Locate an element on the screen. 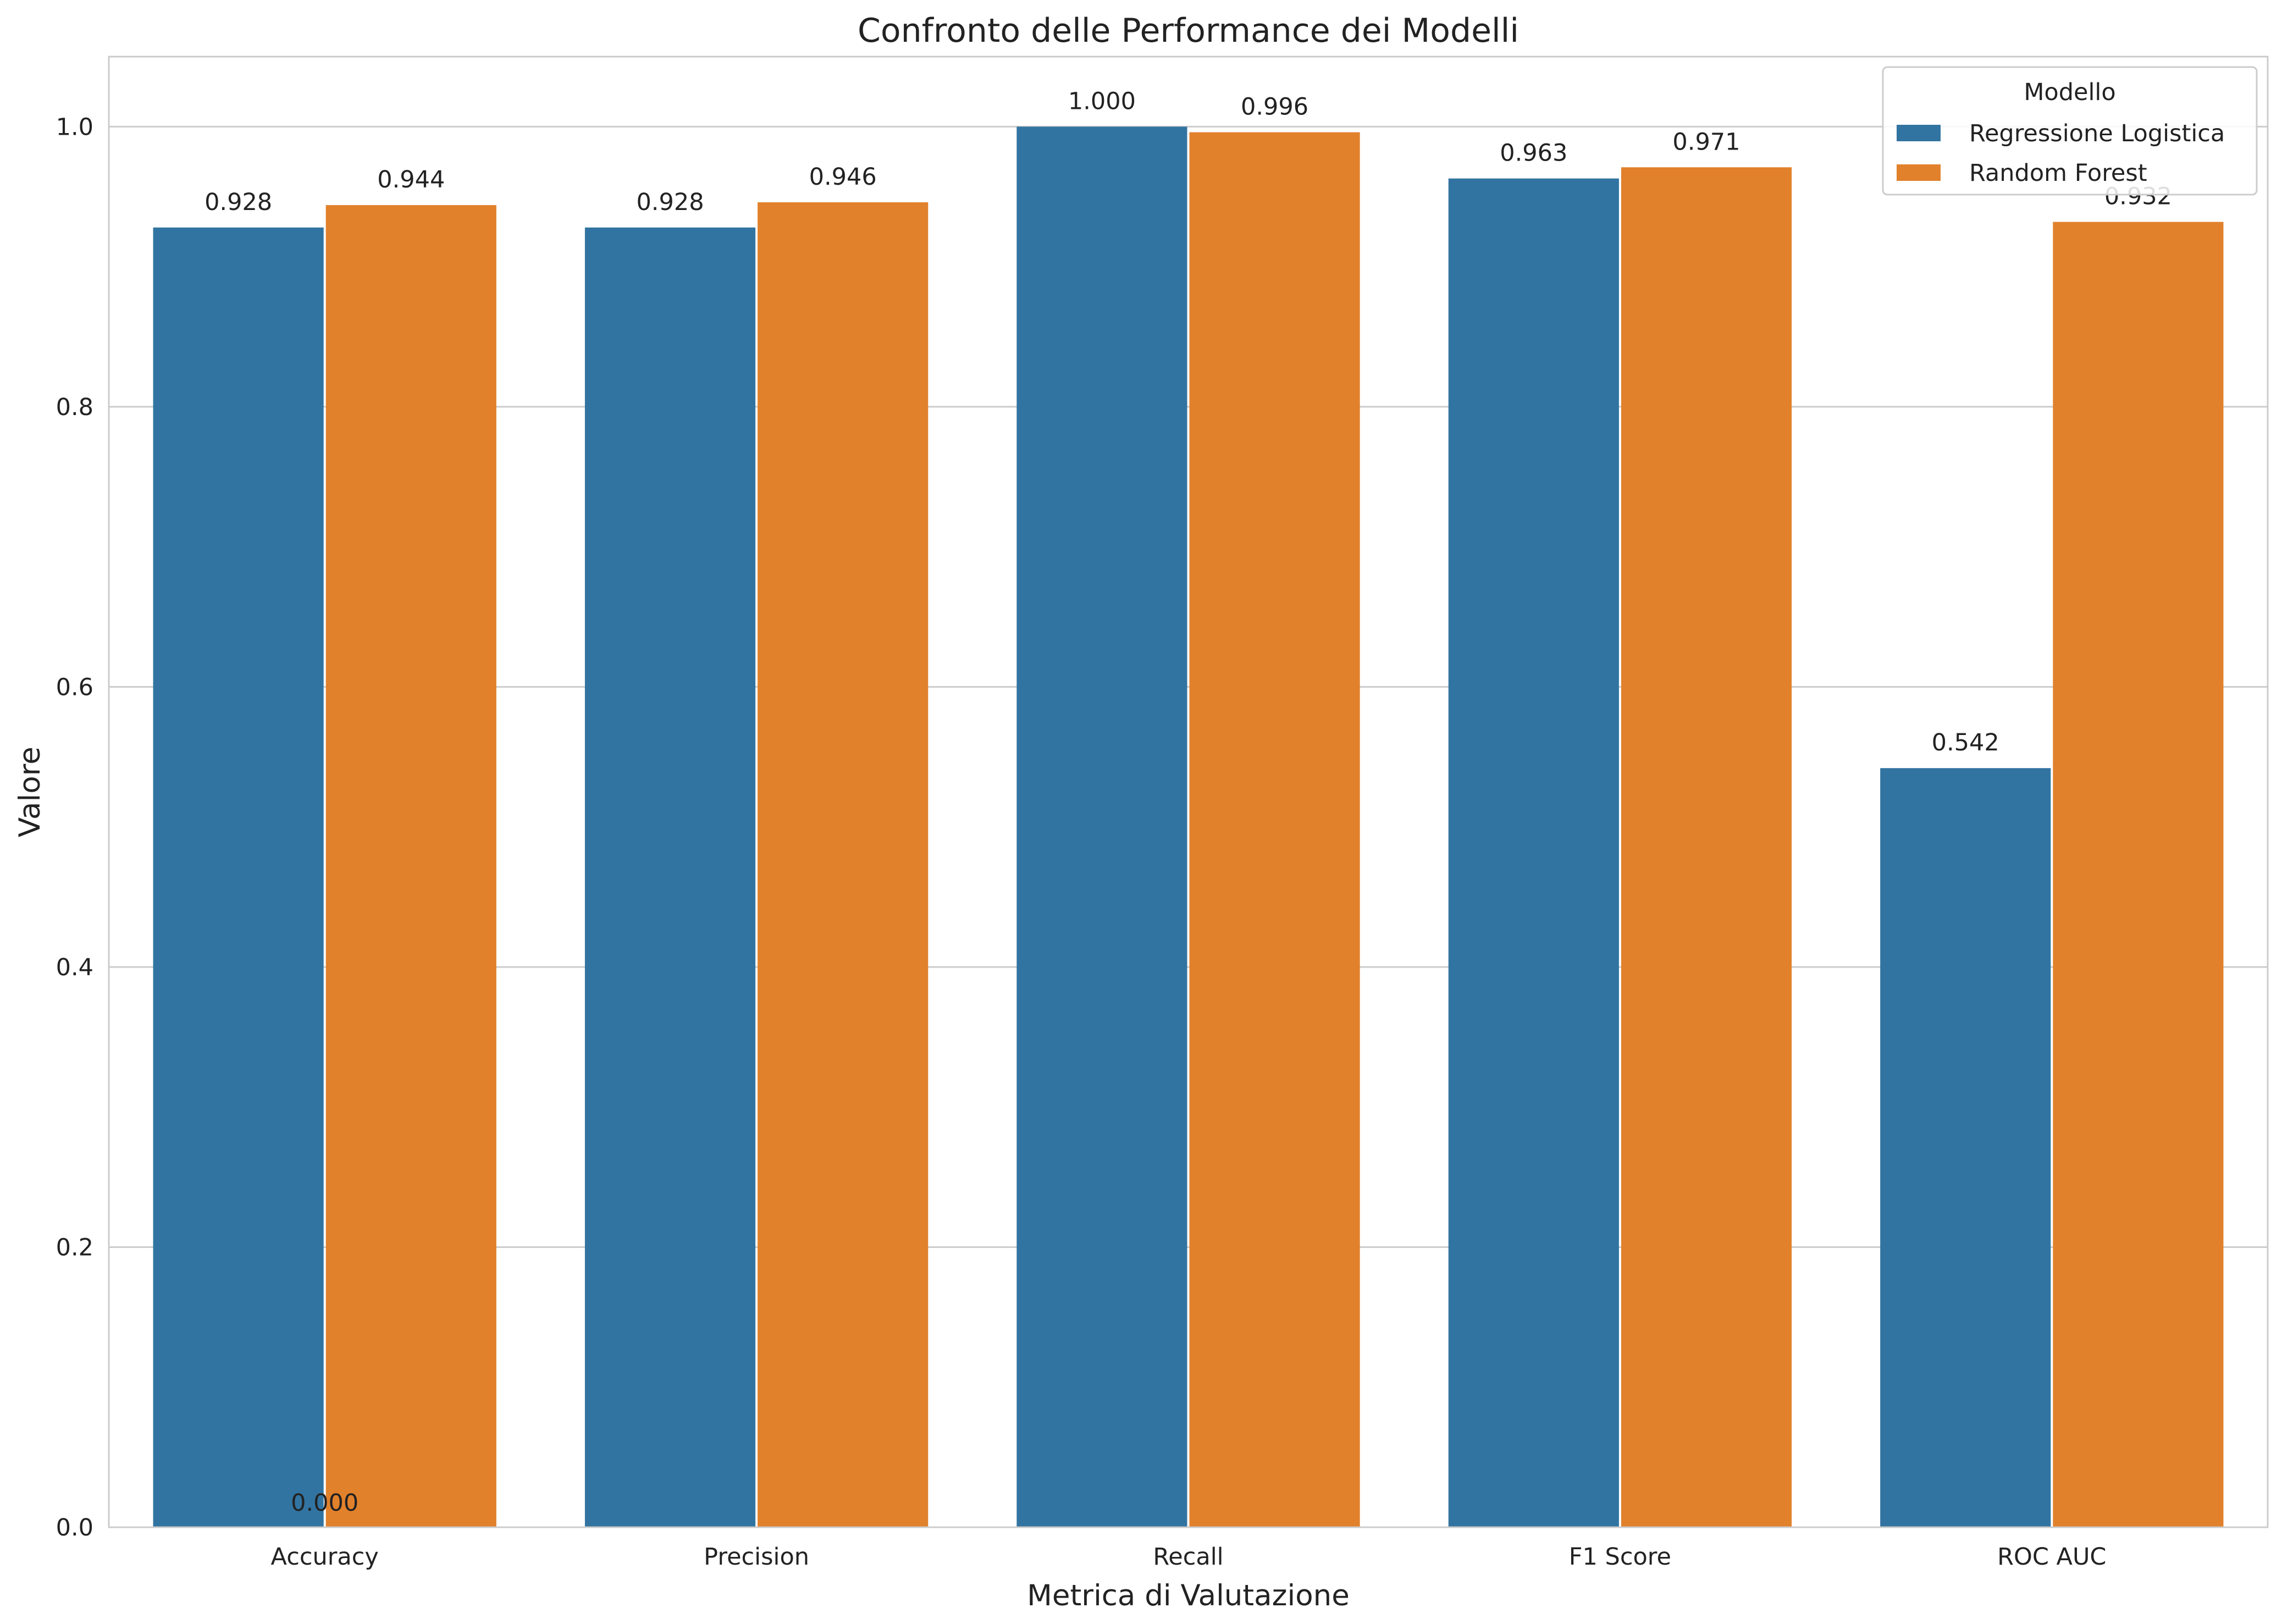 Image resolution: width=2282 pixels, height=1624 pixels. chart-title: Confronto delle Performance dei Modelli is located at coordinates (1188, 31).